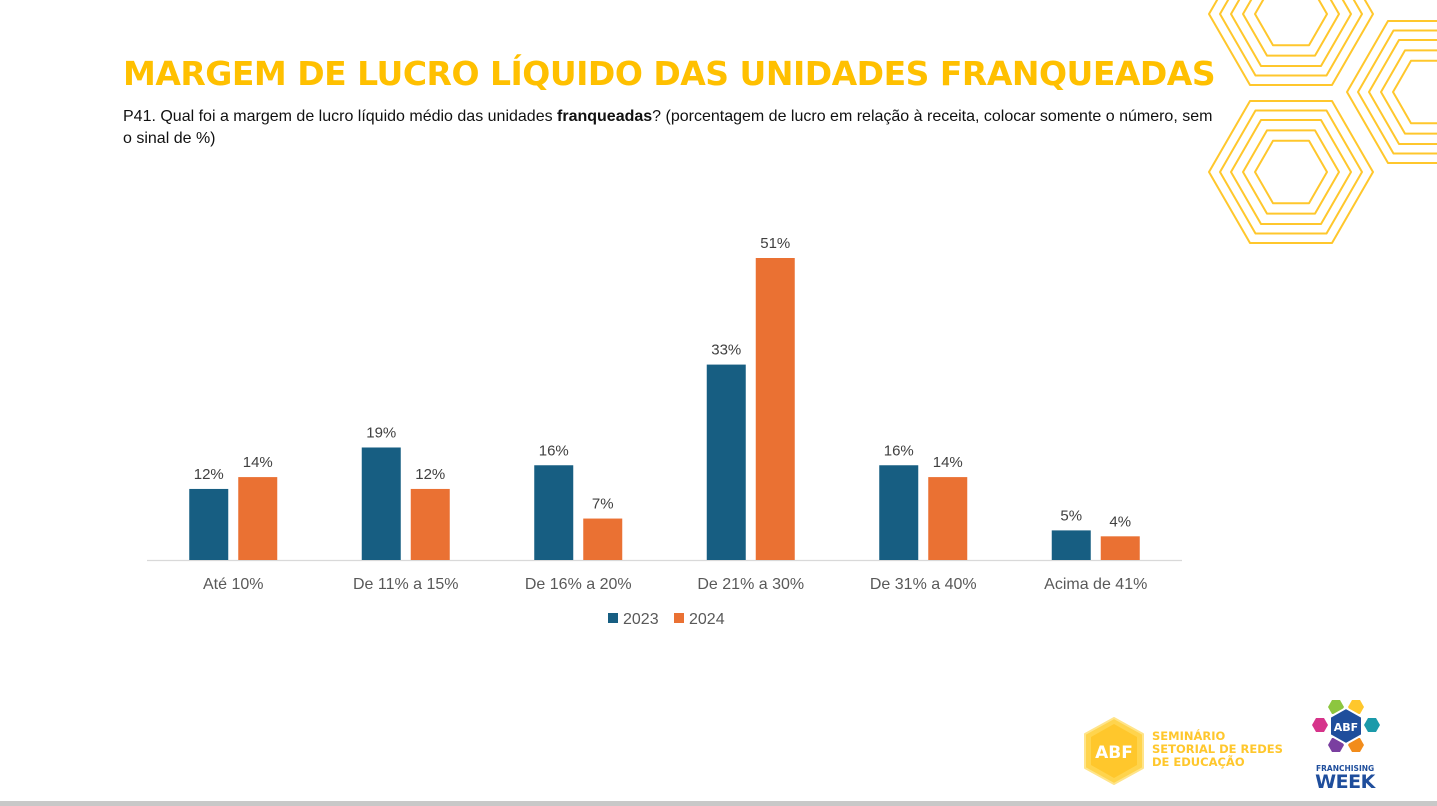  Describe the element at coordinates (381, 432) in the screenshot. I see `data-label-2023-1: 19%` at that location.